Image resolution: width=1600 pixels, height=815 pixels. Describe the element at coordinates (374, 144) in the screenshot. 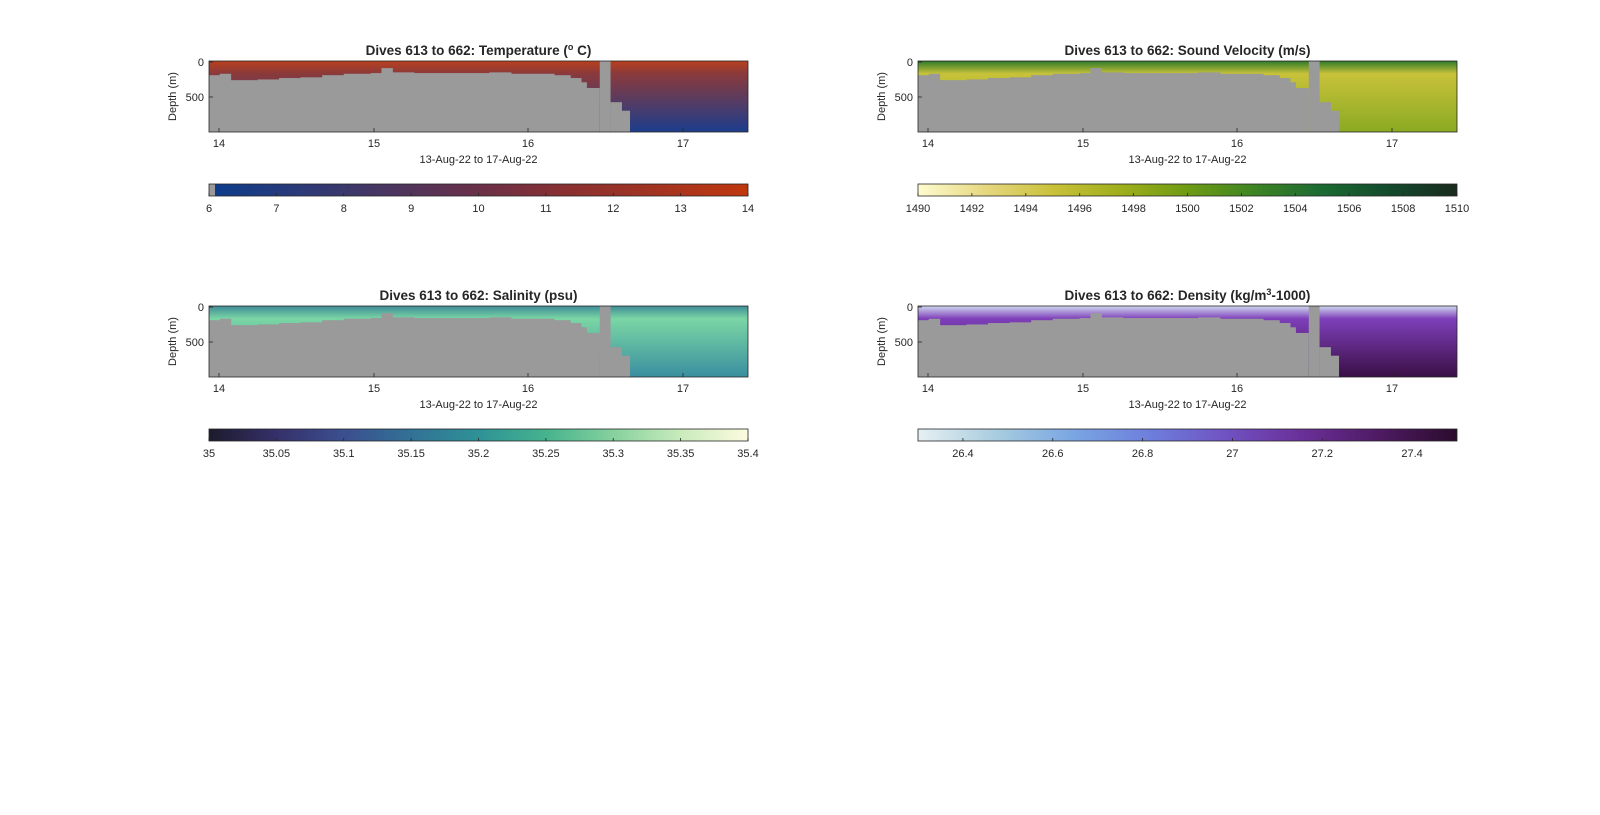

I see `x-tick-label: 15` at that location.